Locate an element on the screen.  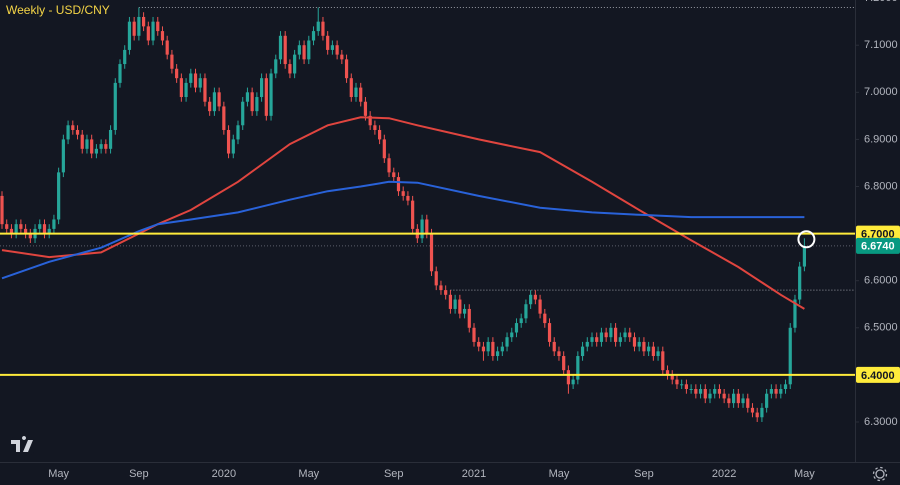
y-tick-label: 6.9000 is located at coordinates (881, 139).